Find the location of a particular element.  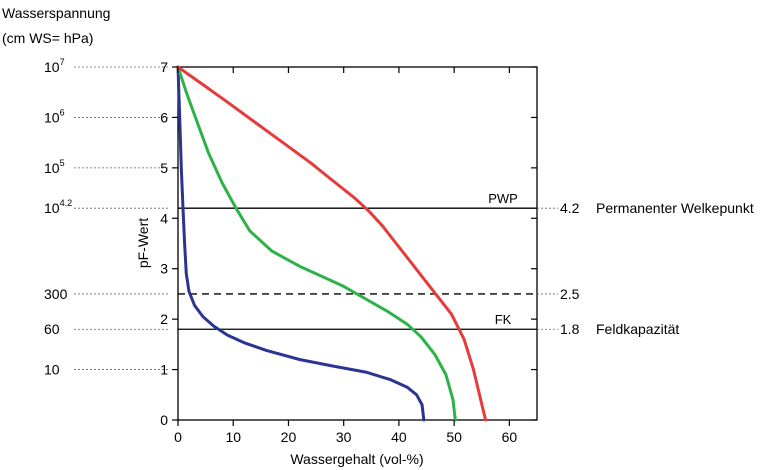

left-header-line-2: (cm WS= hPa) is located at coordinates (47, 38).